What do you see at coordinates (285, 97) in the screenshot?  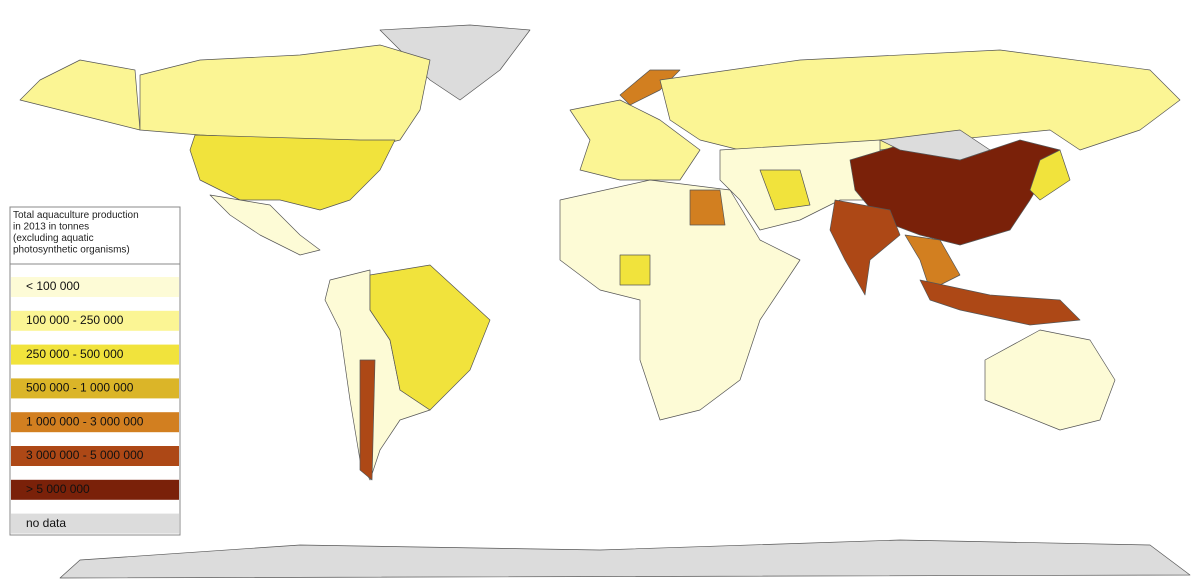 I see `canada` at bounding box center [285, 97].